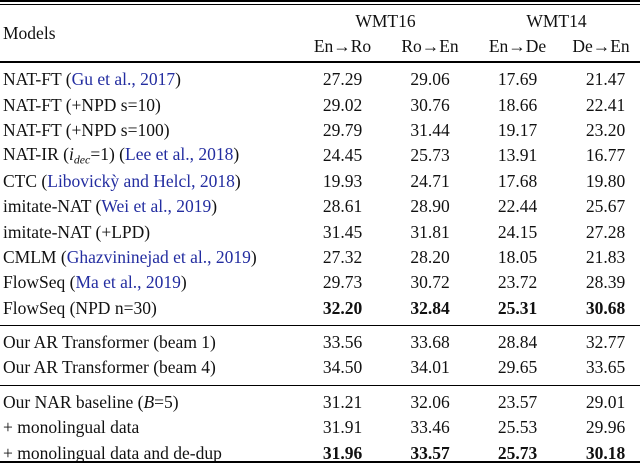 The image size is (640, 465). What do you see at coordinates (342, 206) in the screenshot?
I see `value-cell: 28.61` at bounding box center [342, 206].